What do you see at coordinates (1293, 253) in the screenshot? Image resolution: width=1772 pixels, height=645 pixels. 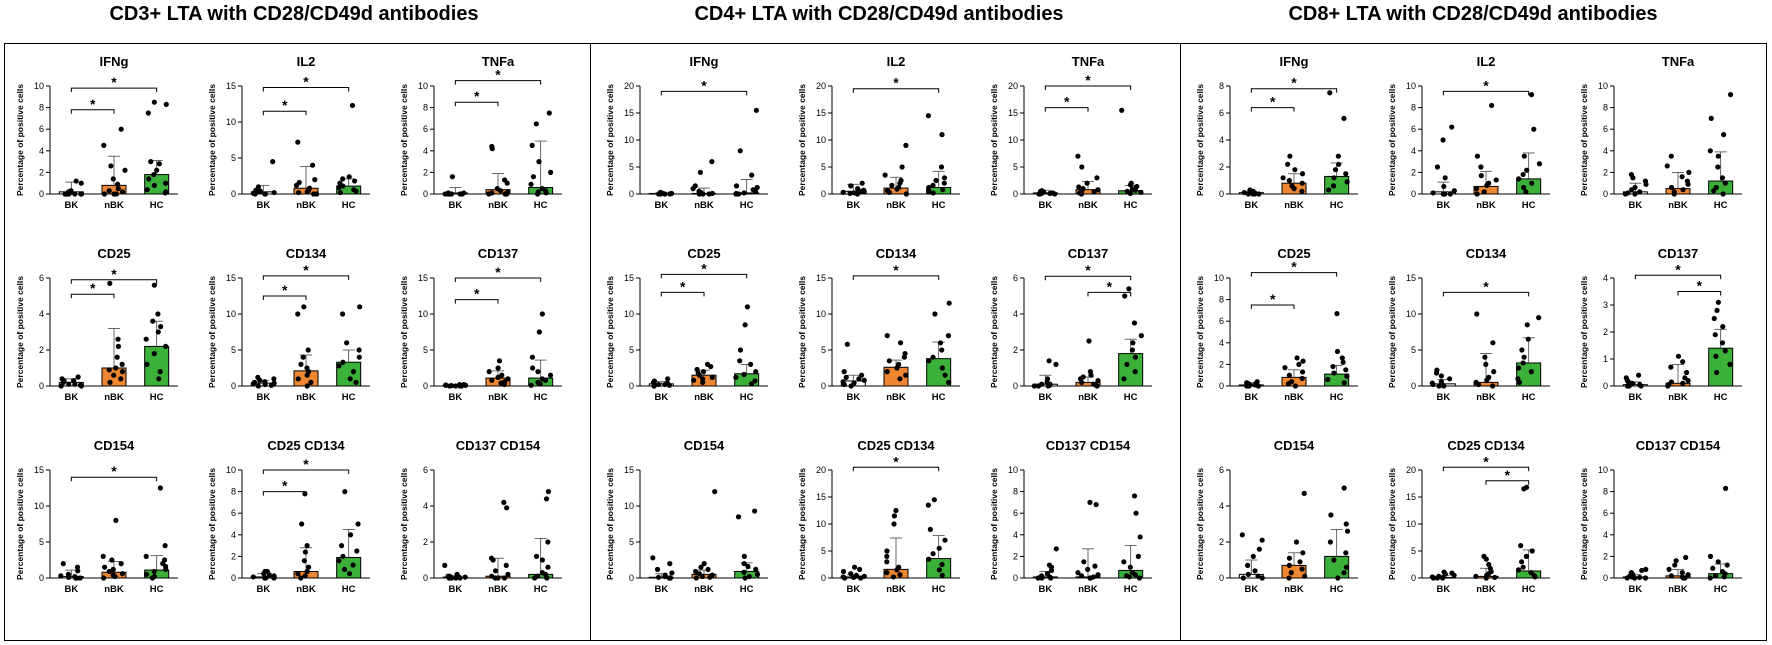 I see `panel-title: CD25` at bounding box center [1293, 253].